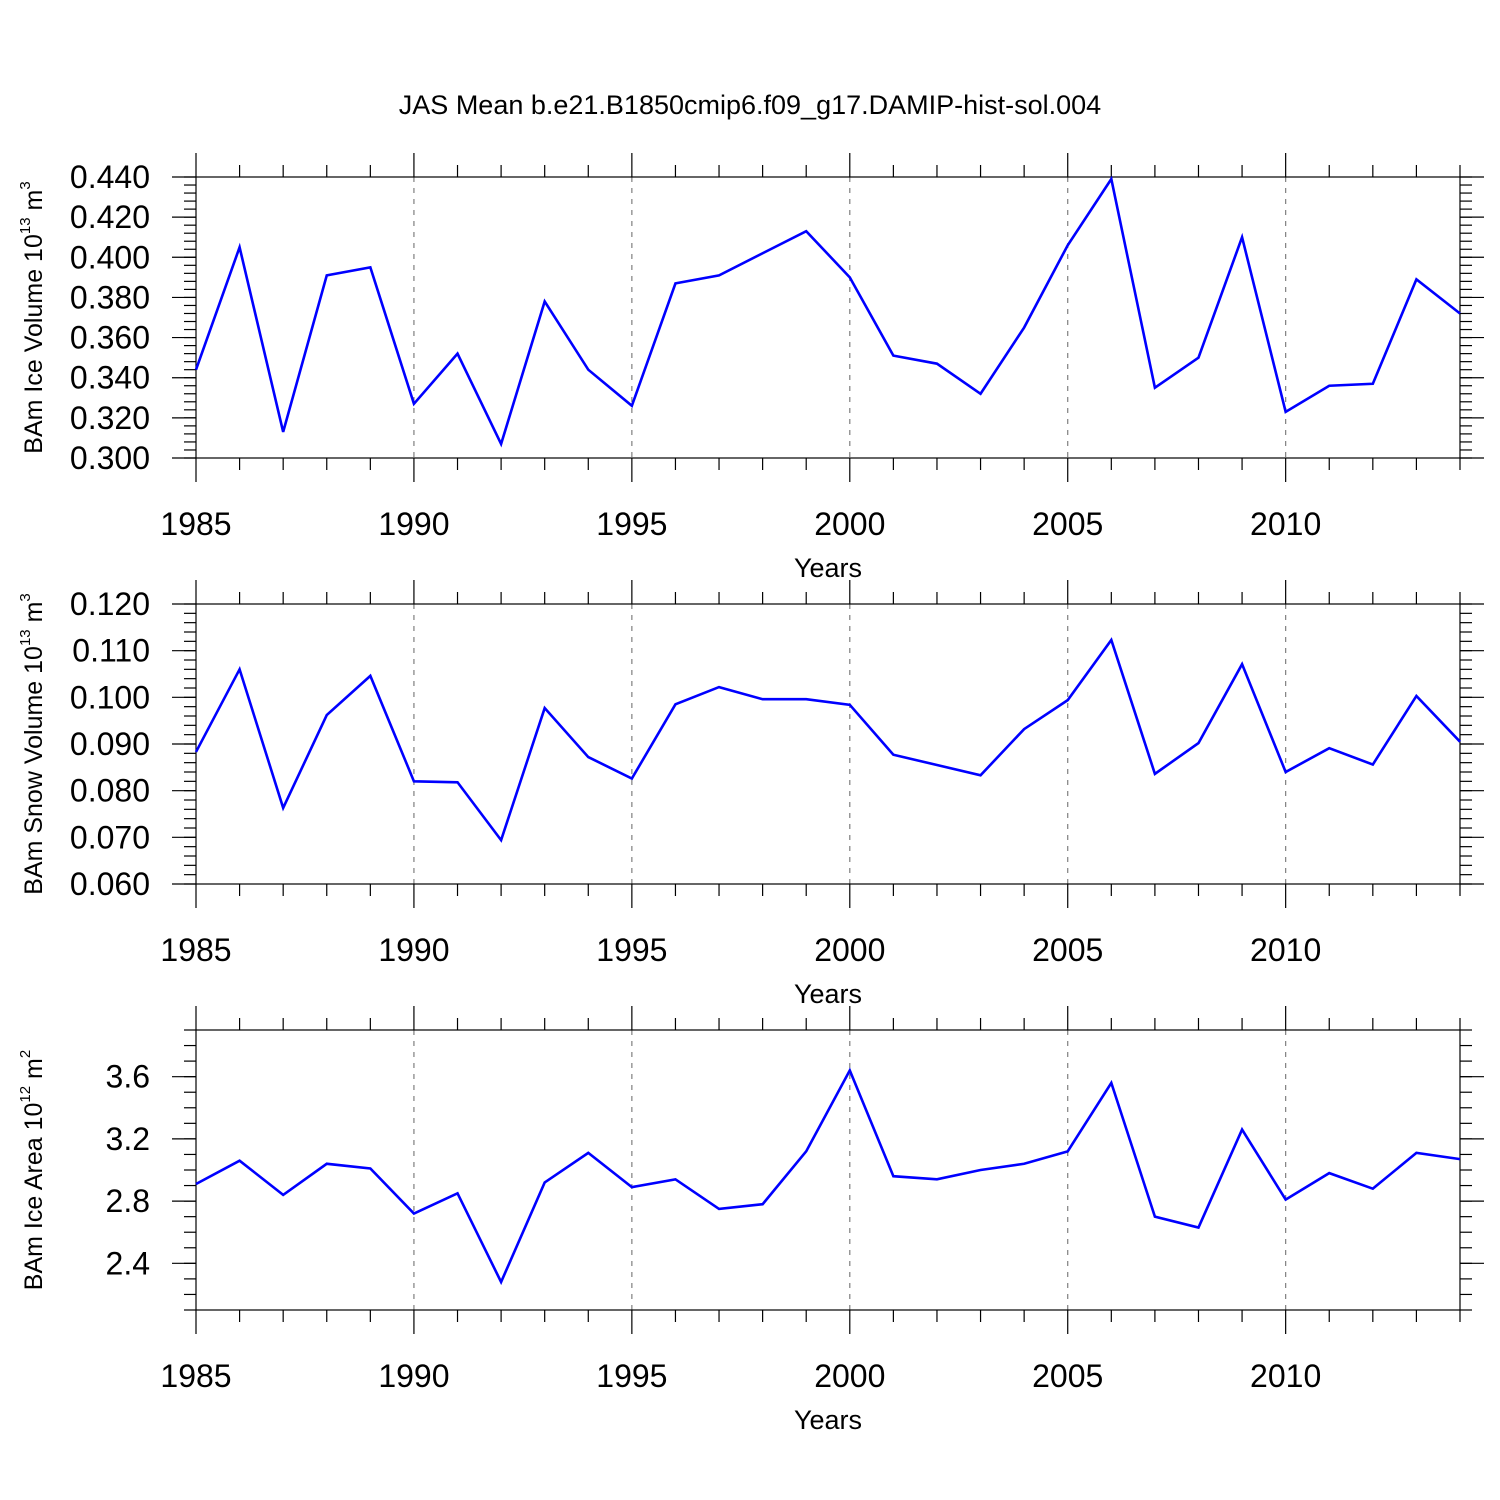 The image size is (1500, 1500). What do you see at coordinates (110, 177) in the screenshot?
I see `y-tick-label: 0.440` at bounding box center [110, 177].